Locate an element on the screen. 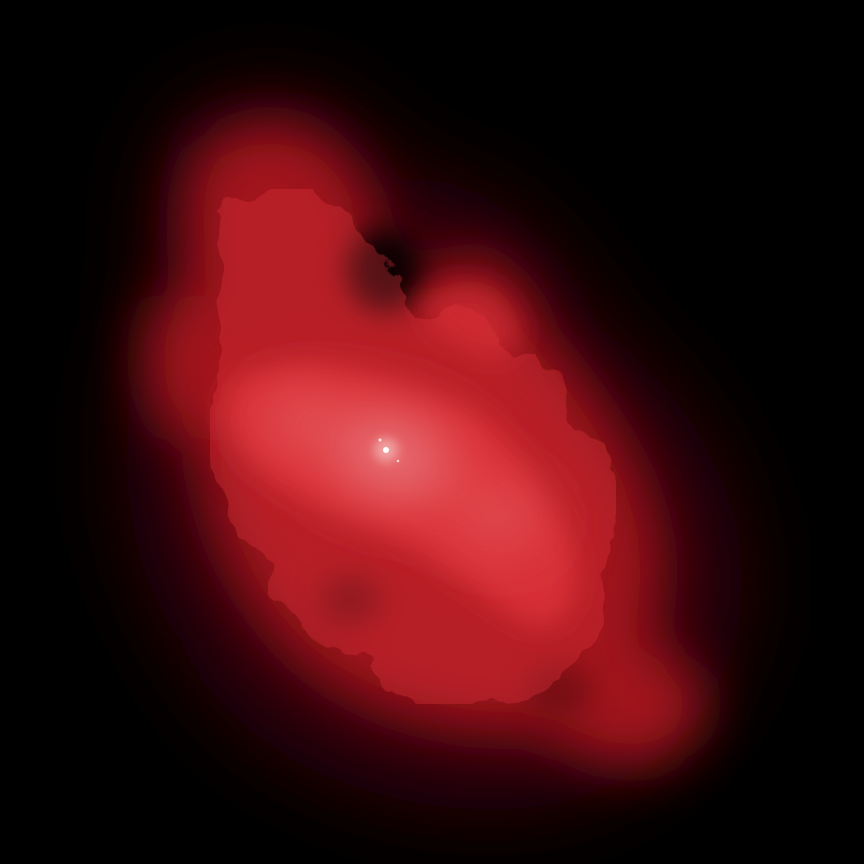 The image size is (864, 864). central-star is located at coordinates (387, 450).